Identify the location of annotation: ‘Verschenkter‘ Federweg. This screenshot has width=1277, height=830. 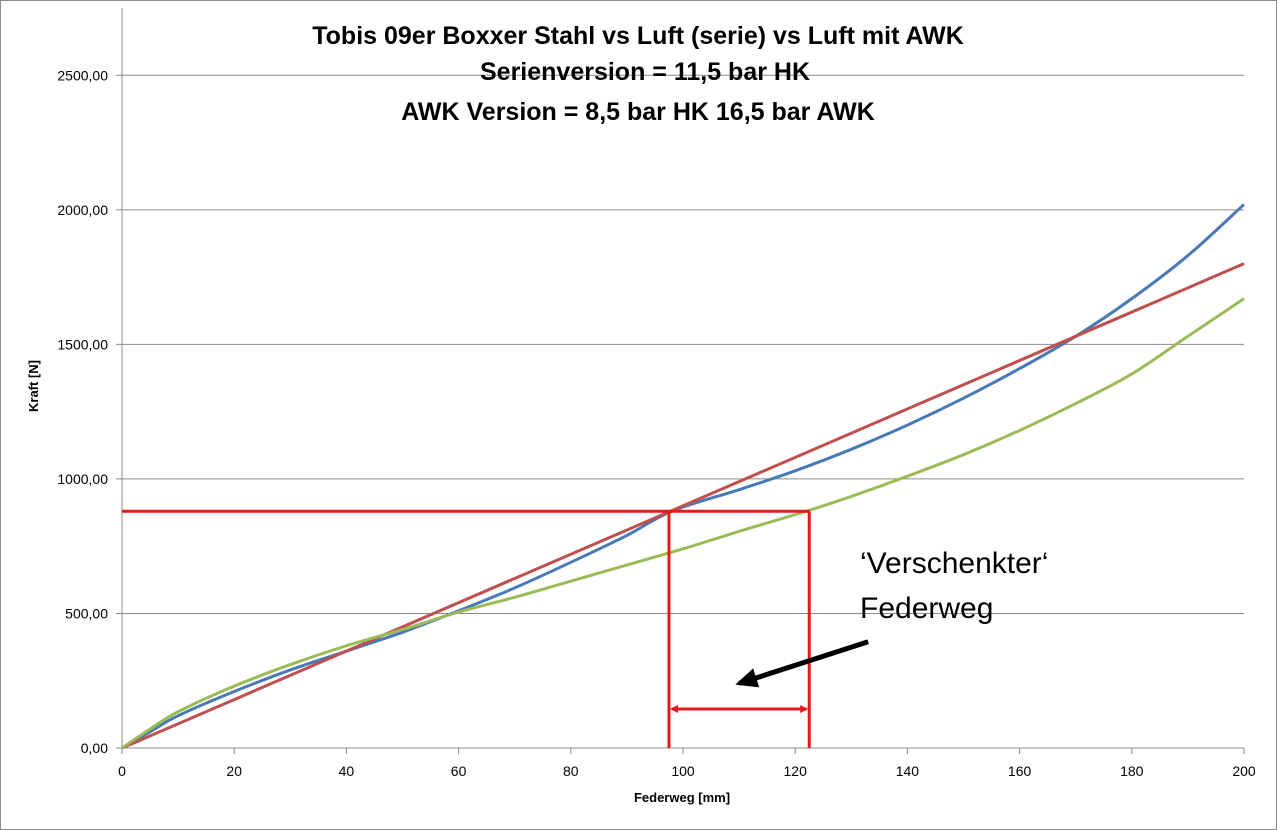
(891, 617).